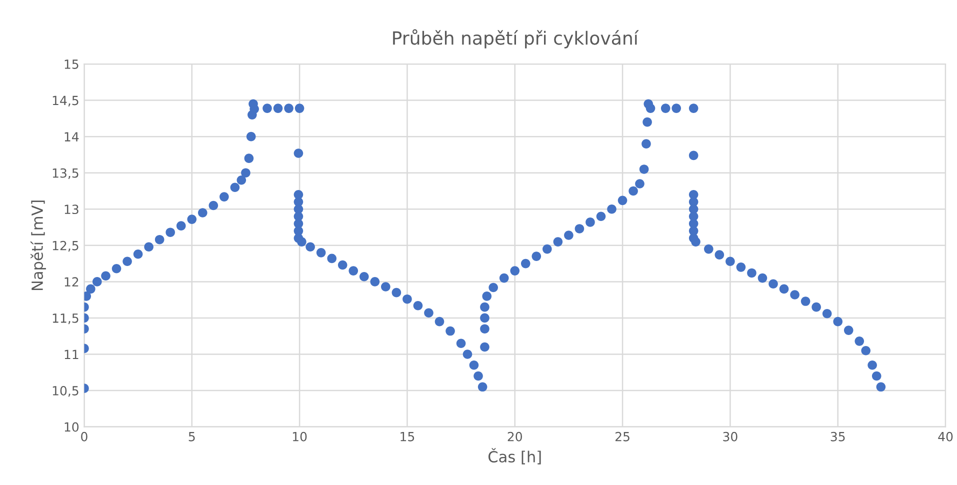  What do you see at coordinates (71, 137) in the screenshot?
I see `y-tick-label: 14` at bounding box center [71, 137].